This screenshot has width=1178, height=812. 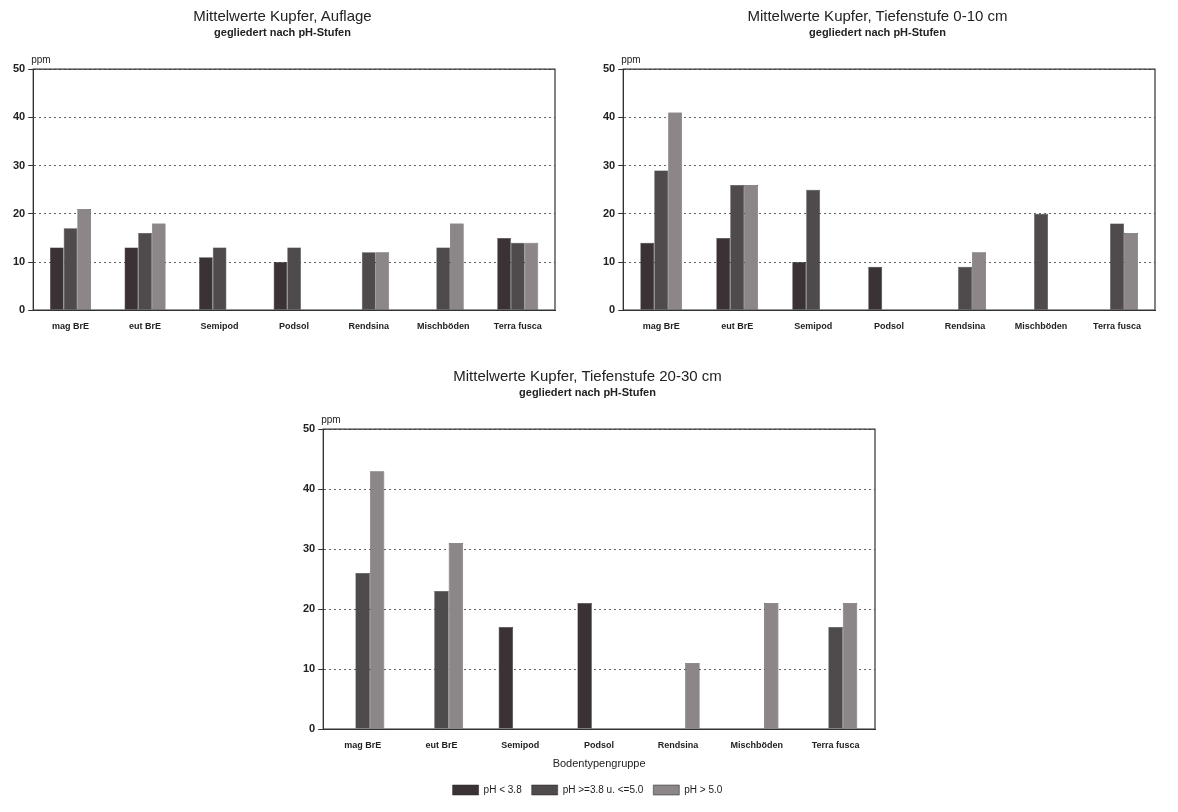 I want to click on legend-label: pH >=3.8 u. <=5.0, so click(x=603, y=789).